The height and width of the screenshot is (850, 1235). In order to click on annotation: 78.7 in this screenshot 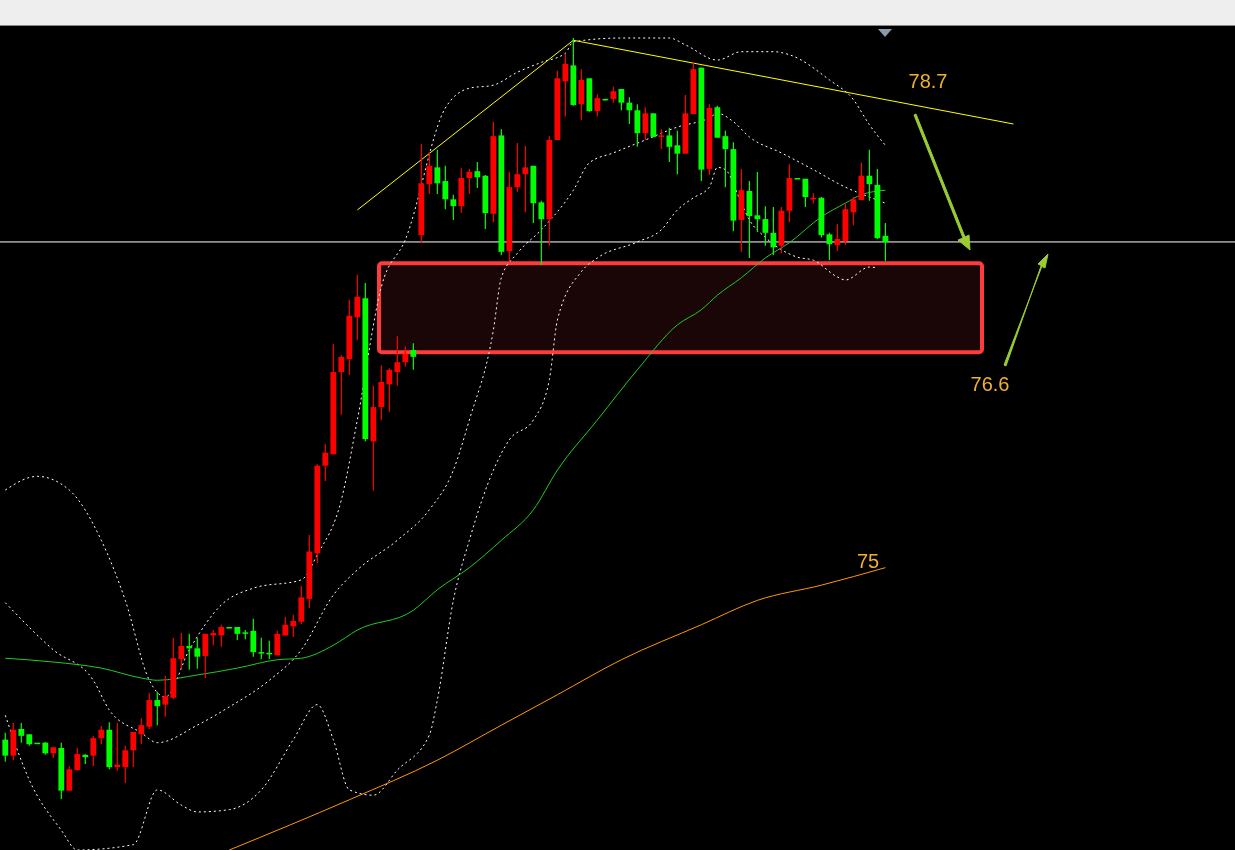, I will do `click(928, 81)`.